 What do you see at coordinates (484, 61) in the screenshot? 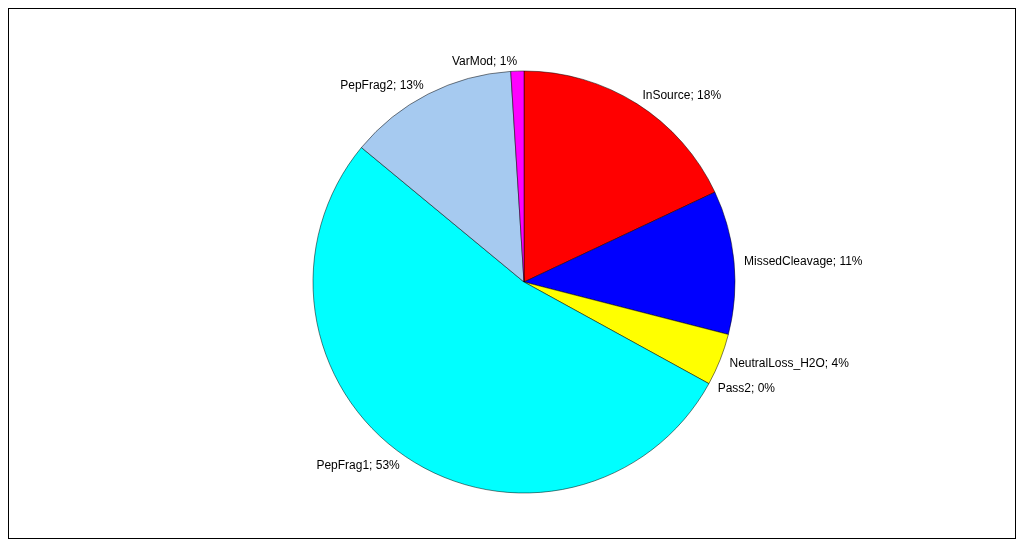
I see `slice-label: VarMod; 1%` at bounding box center [484, 61].